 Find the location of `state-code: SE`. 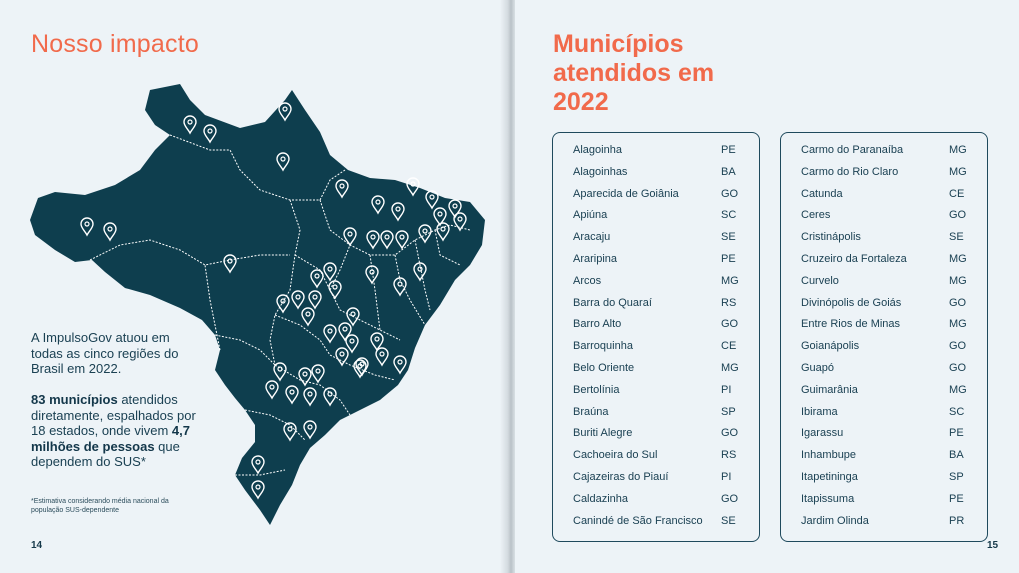

state-code: SE is located at coordinates (728, 237).